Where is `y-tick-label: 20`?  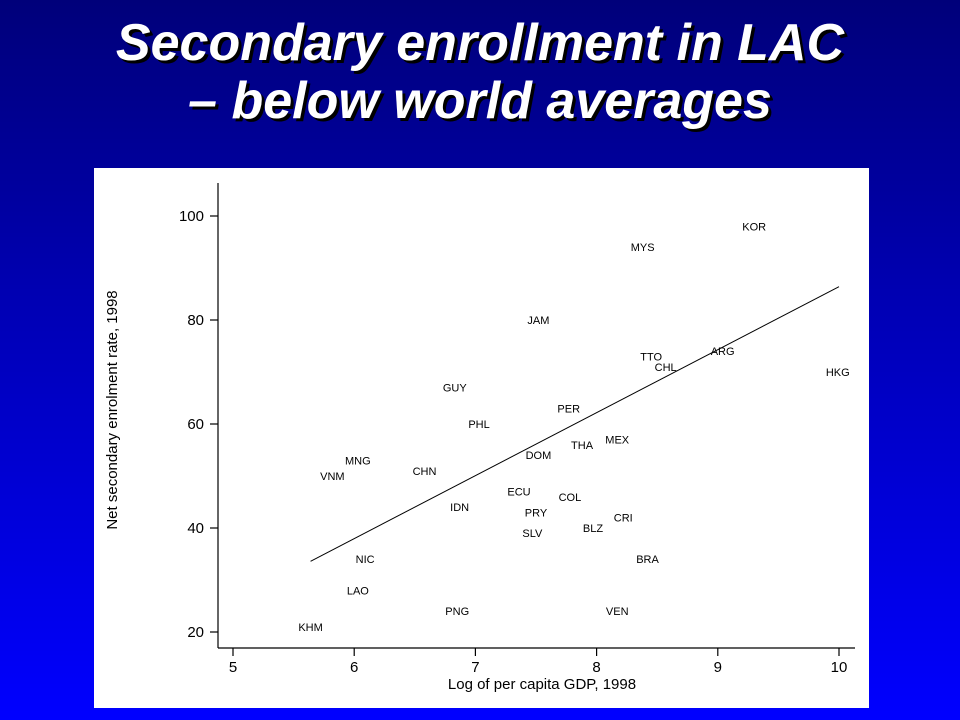
y-tick-label: 20 is located at coordinates (195, 632).